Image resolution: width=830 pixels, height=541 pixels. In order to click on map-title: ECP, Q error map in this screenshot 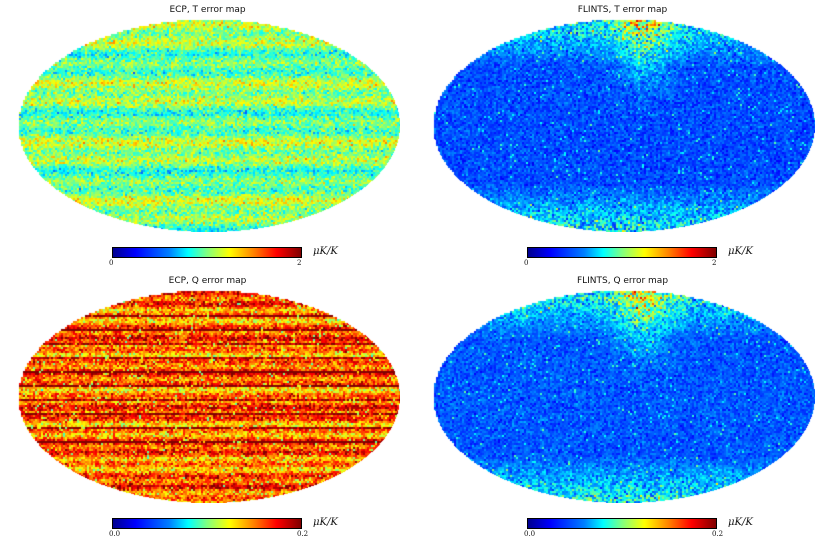, I will do `click(207, 281)`.